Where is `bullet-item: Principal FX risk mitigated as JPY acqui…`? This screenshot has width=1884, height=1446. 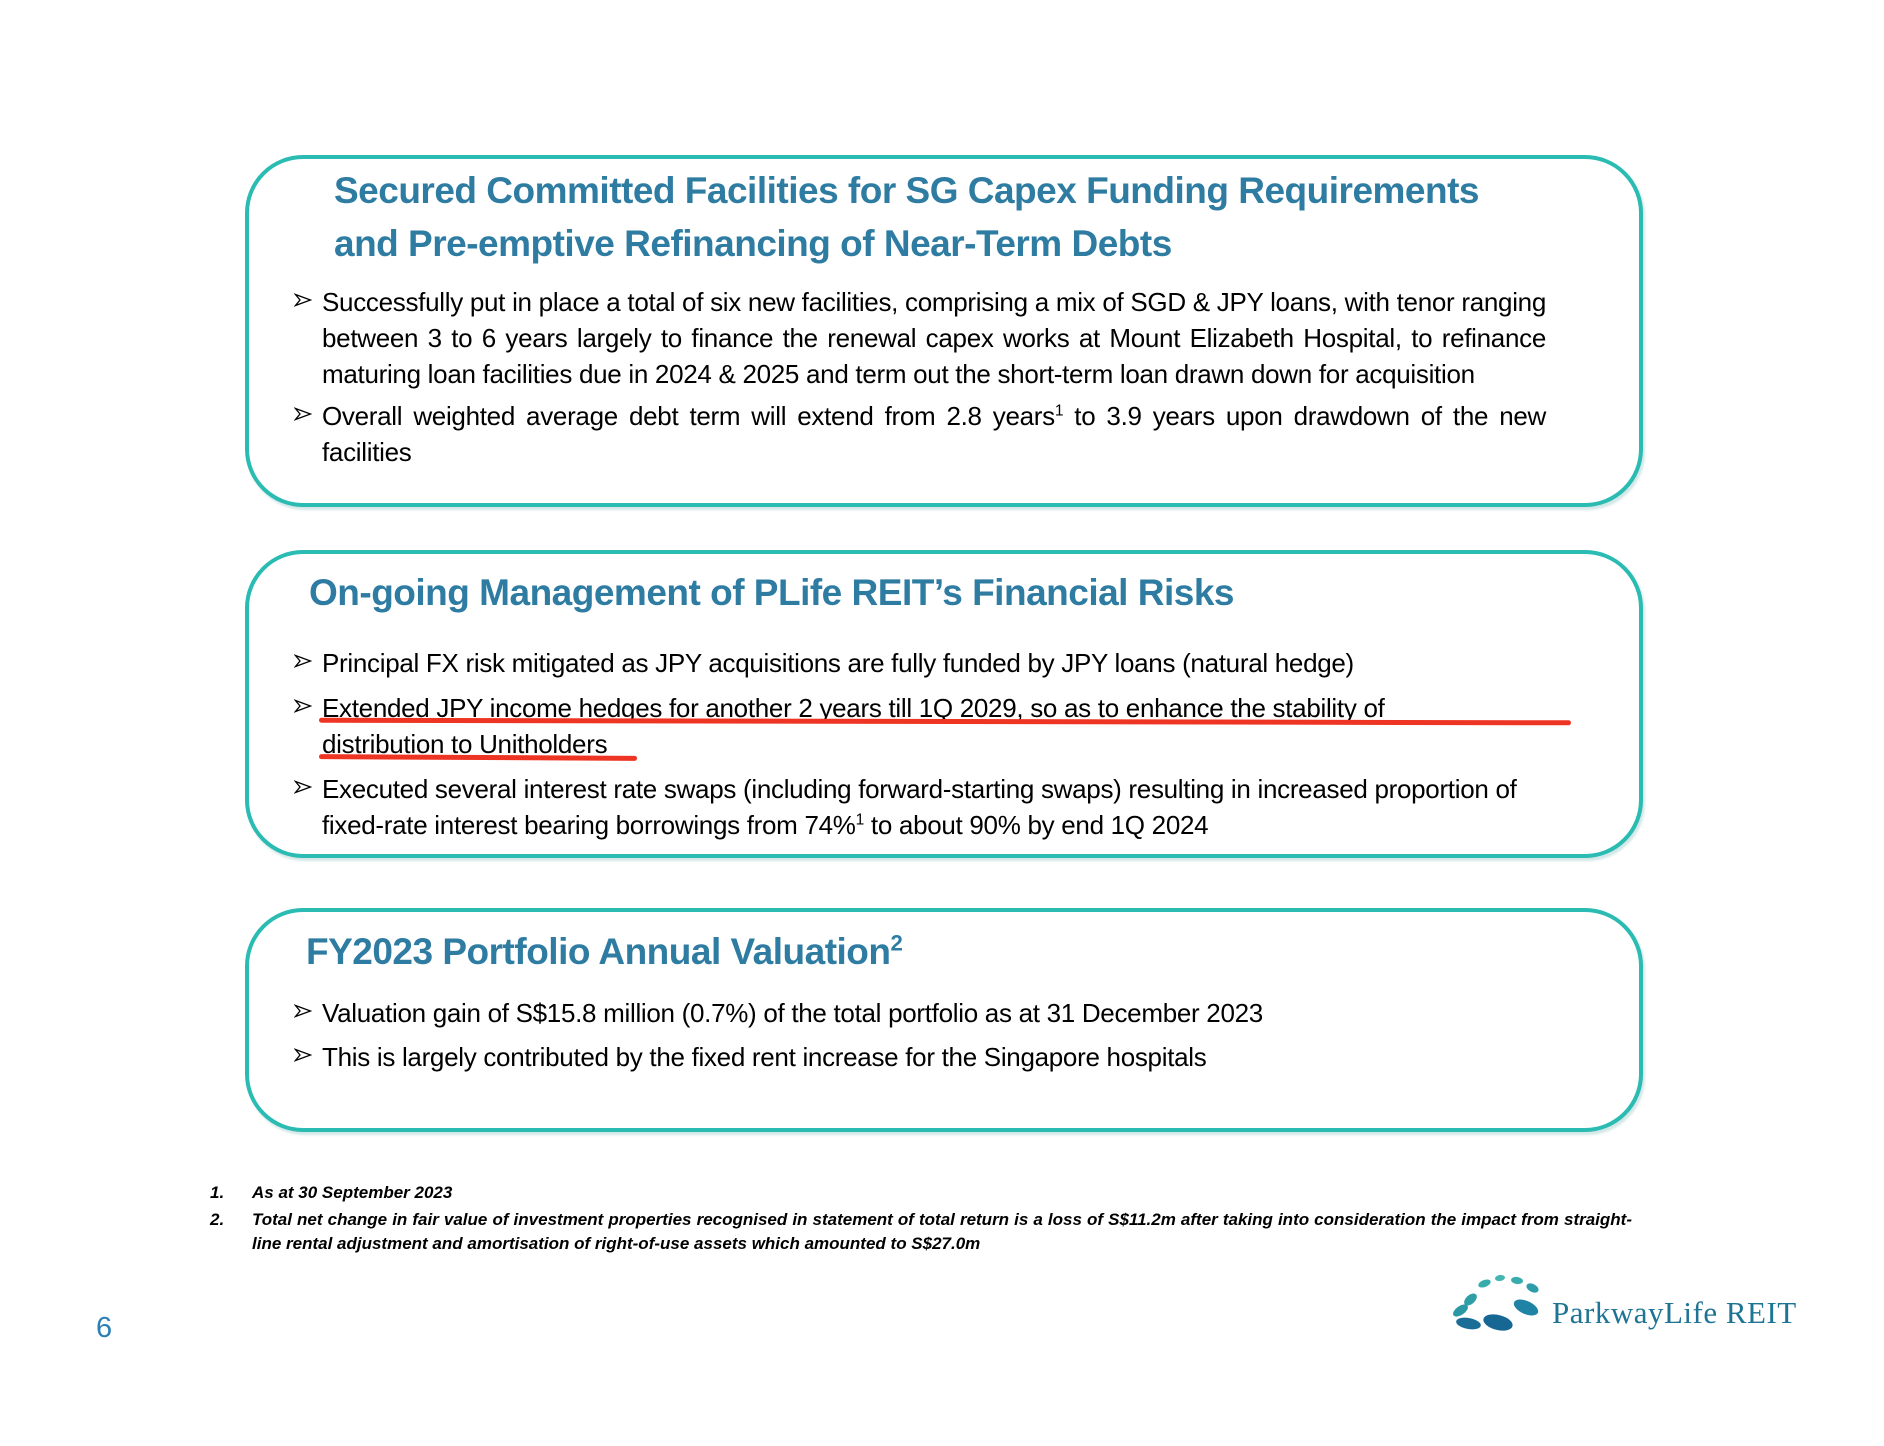
bullet-item: Principal FX risk mitigated as JPY acqui… is located at coordinates (919, 663).